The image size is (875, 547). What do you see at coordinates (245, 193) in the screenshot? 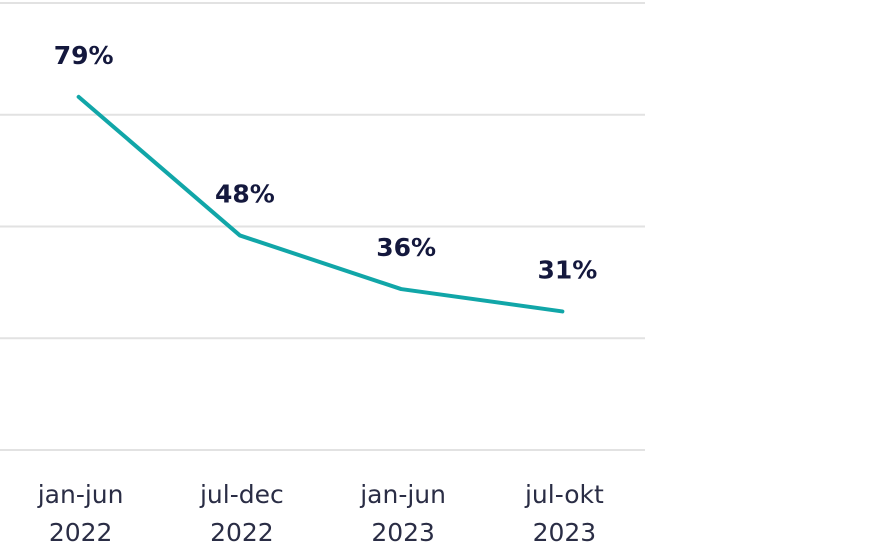
I see `data-label: 48%` at bounding box center [245, 193].